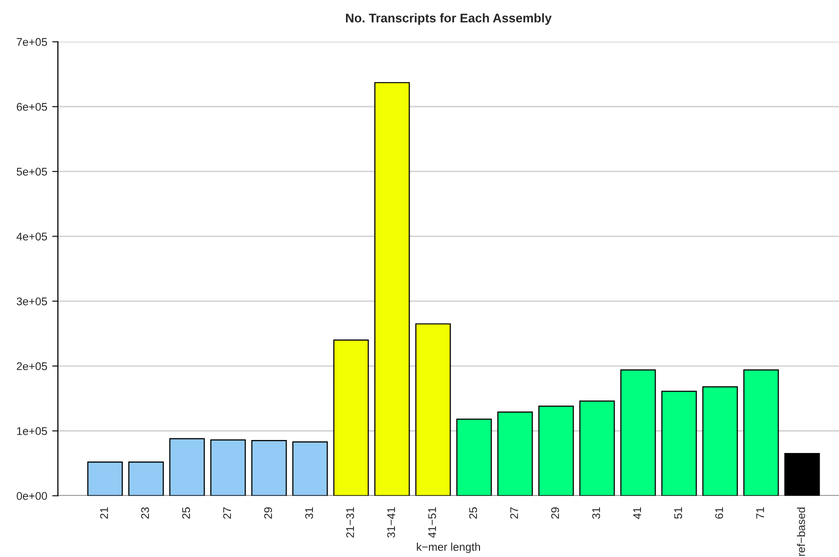  Describe the element at coordinates (104, 513) in the screenshot. I see `x-tick-label: 21` at that location.